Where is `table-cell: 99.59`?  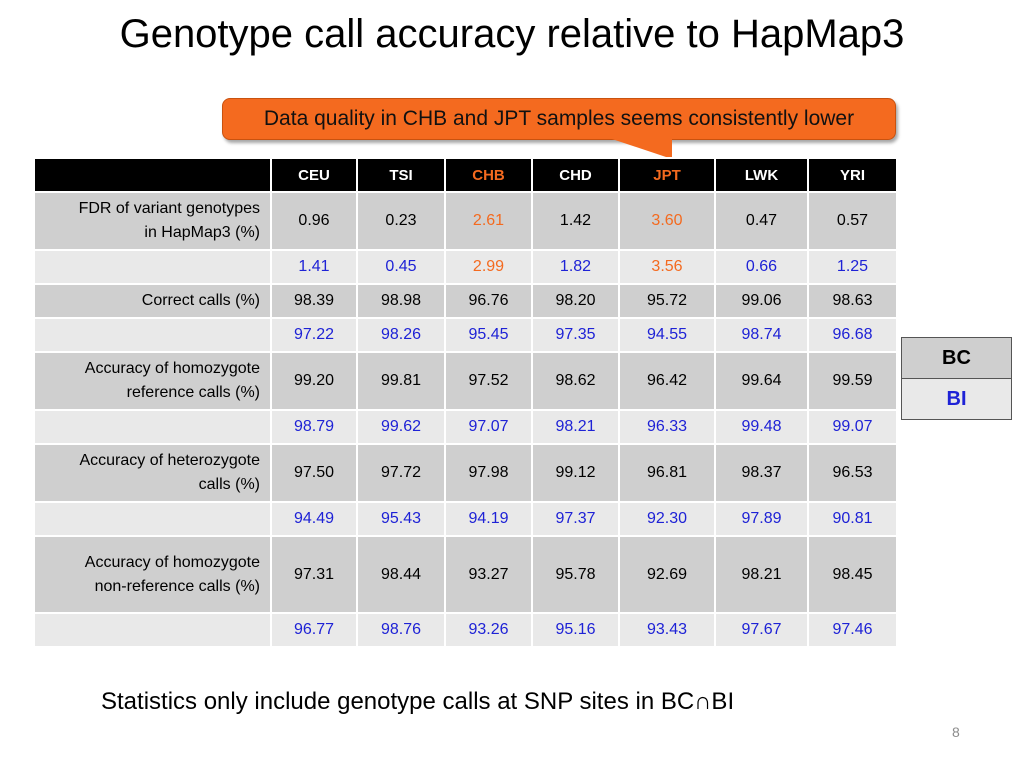
table-cell: 99.59 is located at coordinates (852, 381).